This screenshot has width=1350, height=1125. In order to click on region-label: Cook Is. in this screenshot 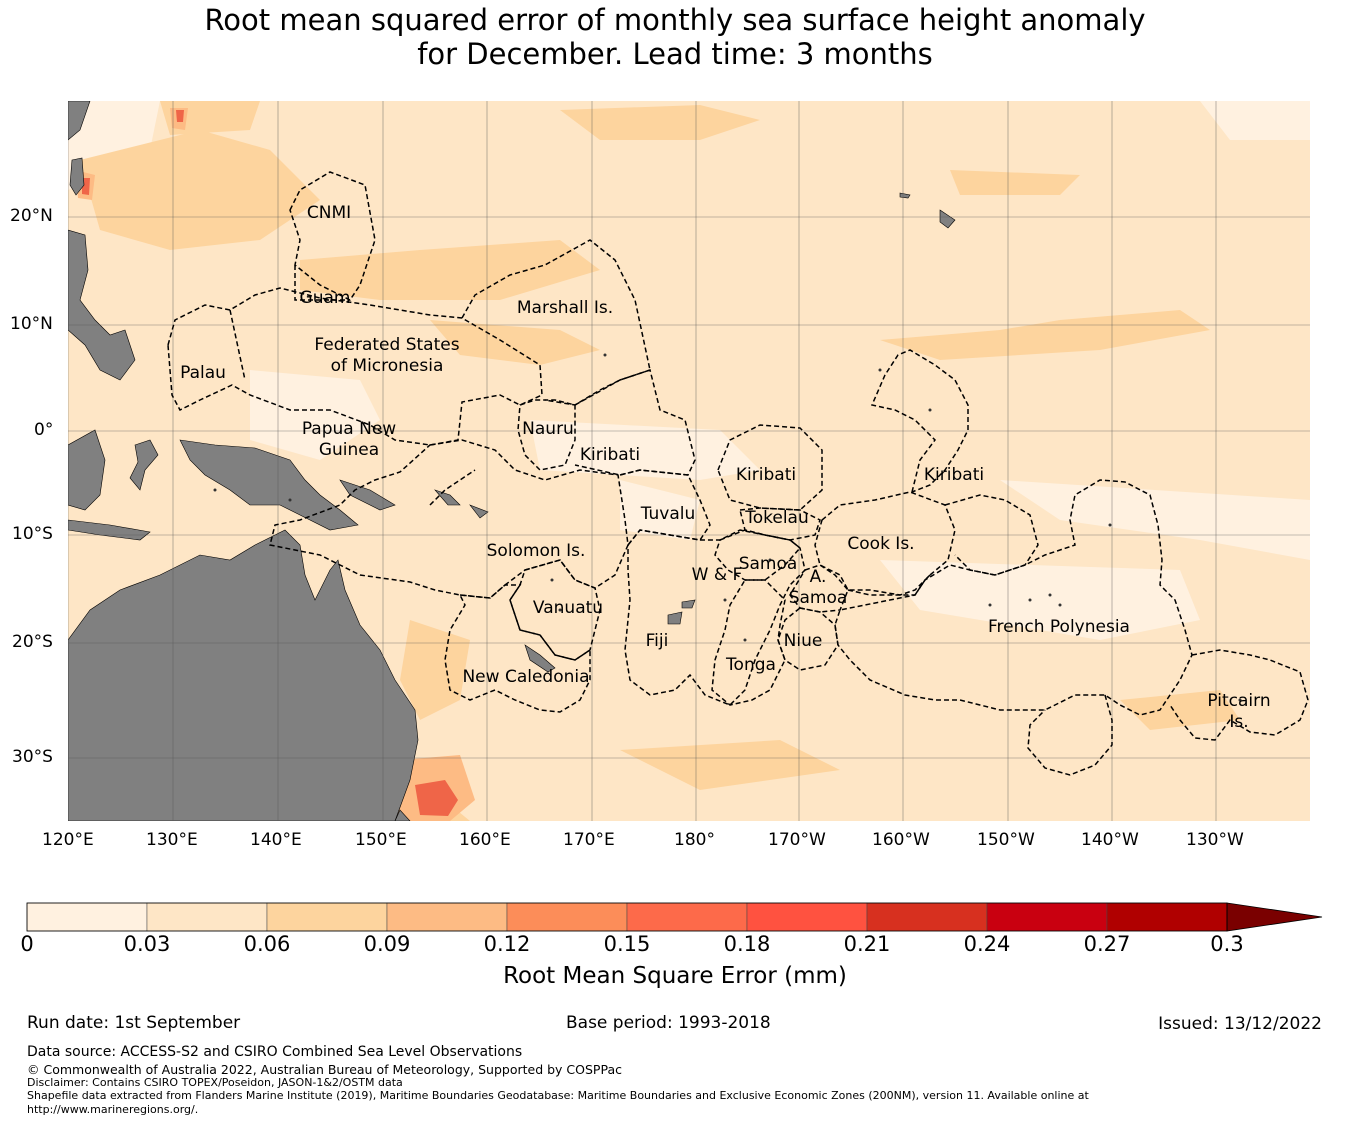, I will do `click(880, 544)`.